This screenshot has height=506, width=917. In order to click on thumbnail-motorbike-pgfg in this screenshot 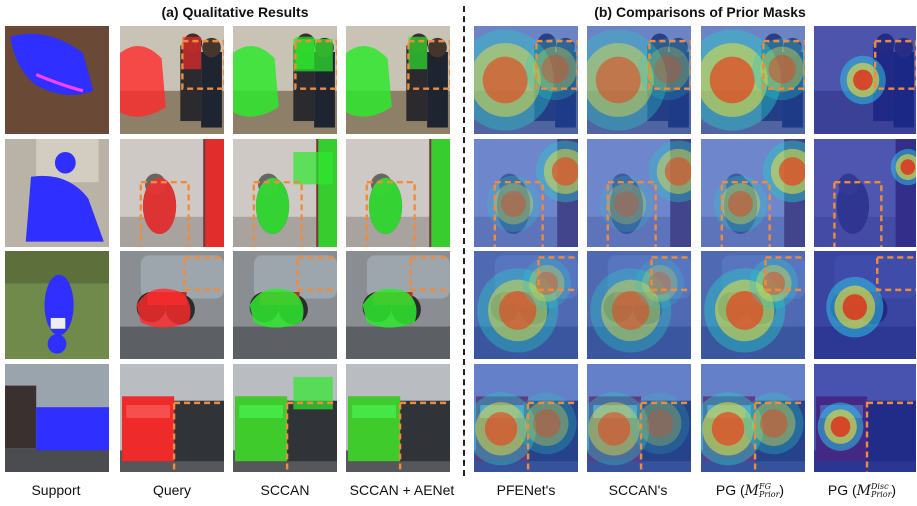, I will do `click(753, 305)`.